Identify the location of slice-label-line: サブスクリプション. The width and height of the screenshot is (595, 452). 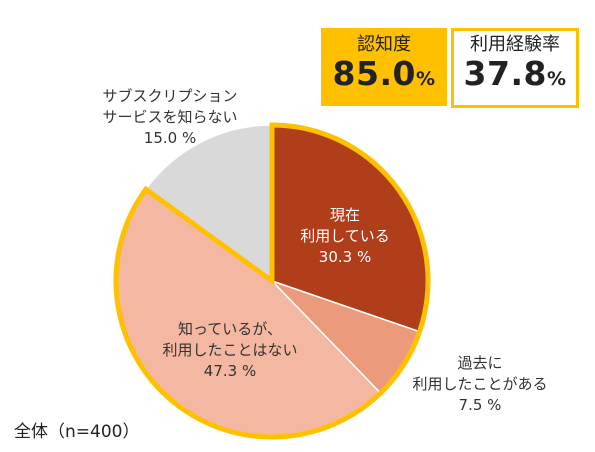
(170, 96).